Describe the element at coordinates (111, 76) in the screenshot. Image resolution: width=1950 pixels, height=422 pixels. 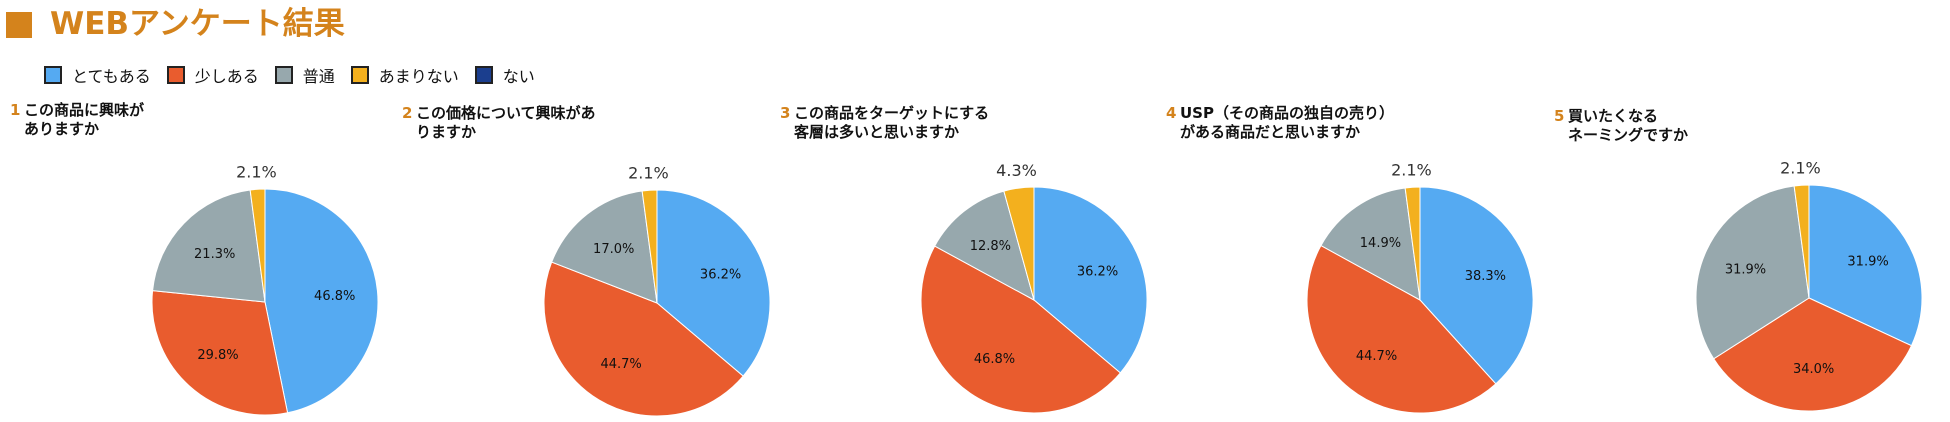
I see `legend-label: とてもある` at that location.